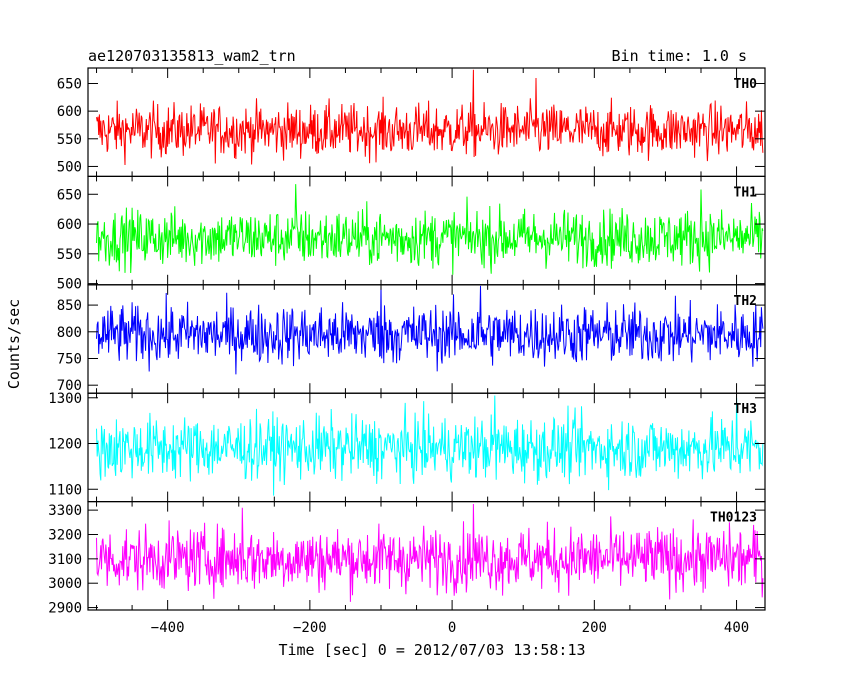  What do you see at coordinates (430, 117) in the screenshot?
I see `series-th0-line` at bounding box center [430, 117].